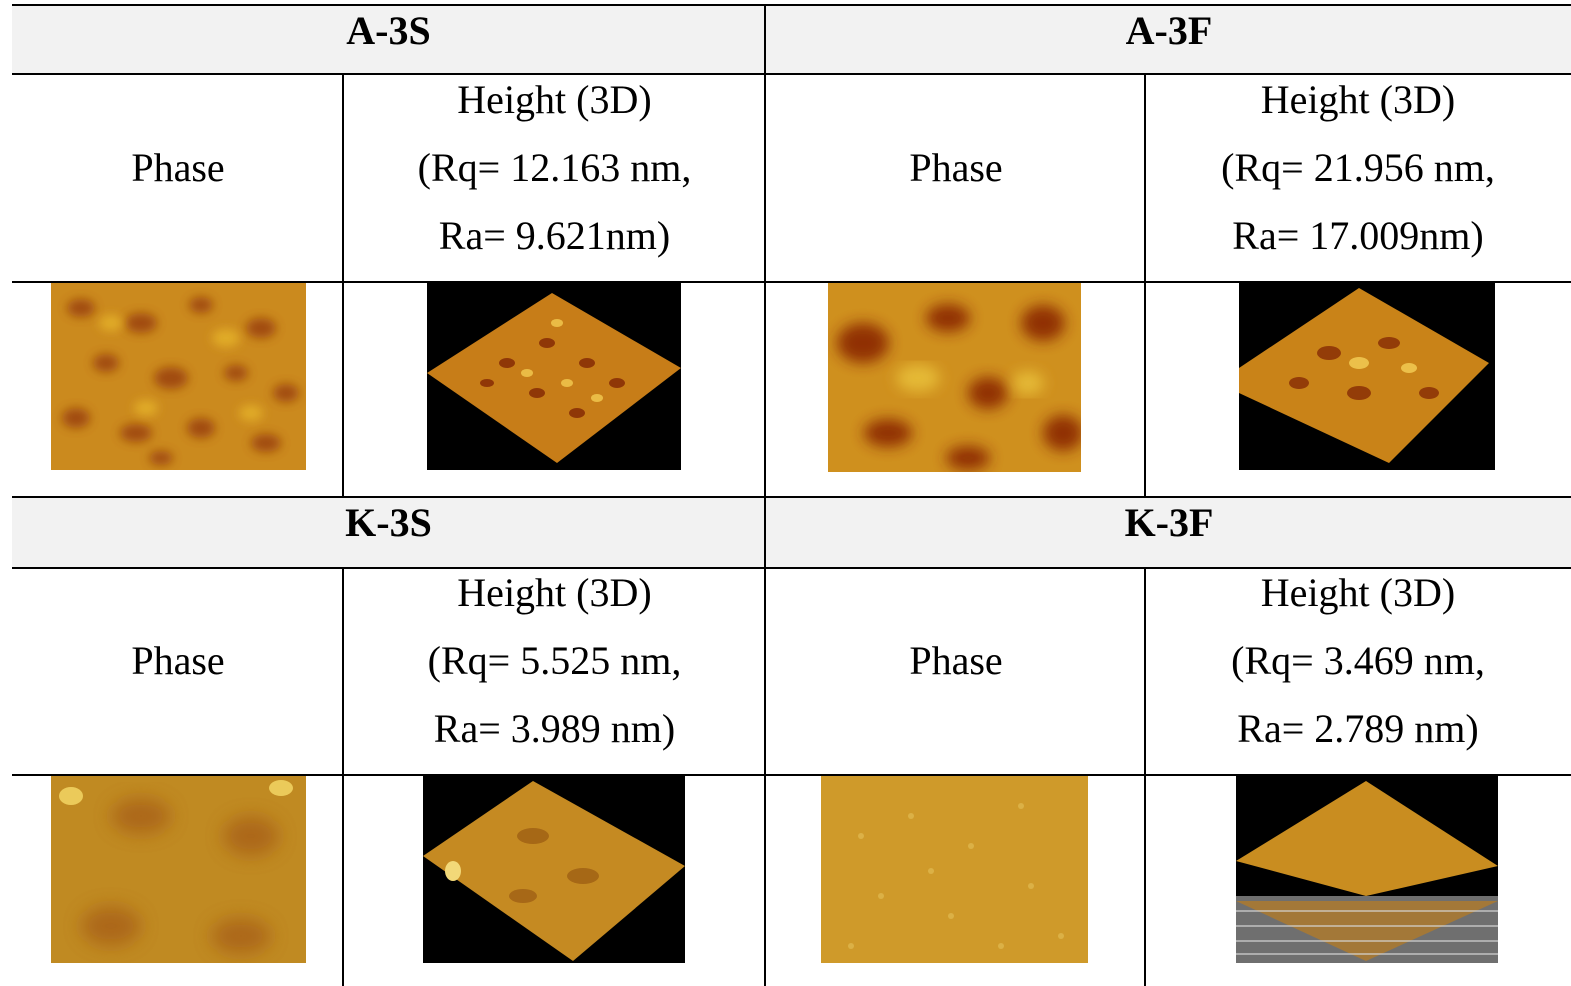 This screenshot has width=1571, height=986. Describe the element at coordinates (954, 377) in the screenshot. I see `phase-image-a-3f` at that location.